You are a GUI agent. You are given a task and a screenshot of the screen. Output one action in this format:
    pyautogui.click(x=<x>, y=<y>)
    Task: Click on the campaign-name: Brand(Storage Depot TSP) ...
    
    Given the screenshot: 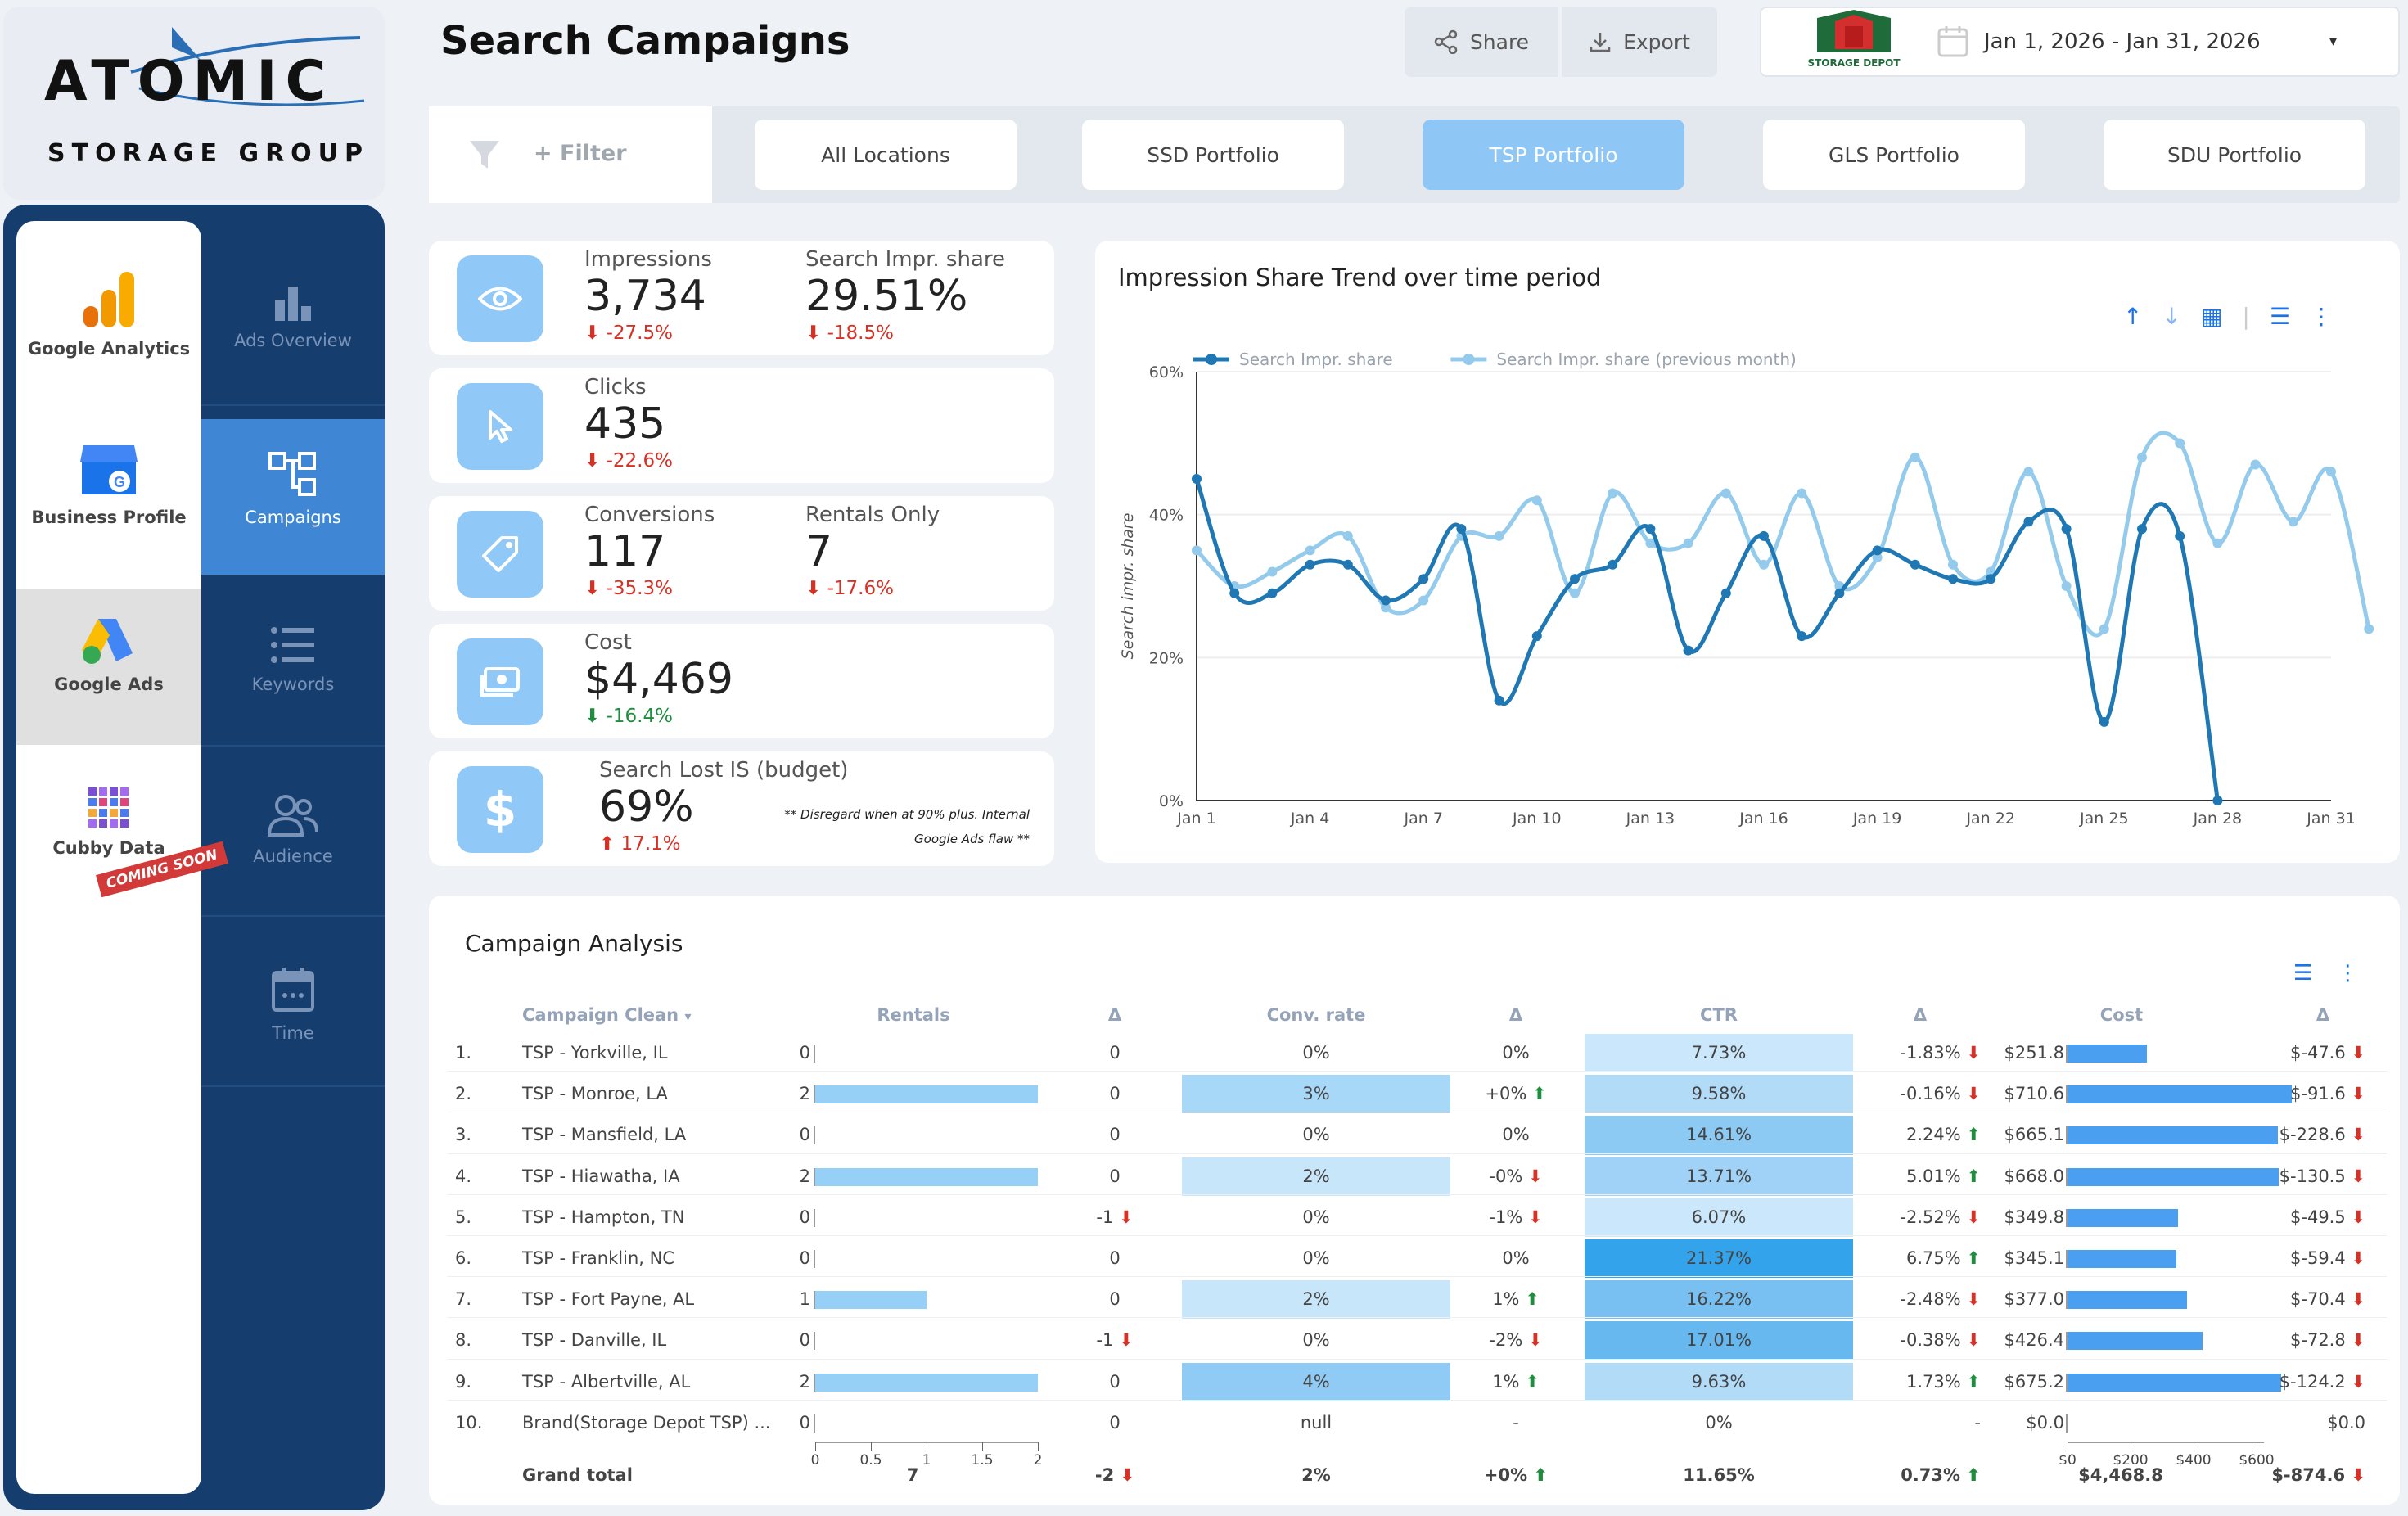 What is the action you would take?
    pyautogui.click(x=646, y=1422)
    